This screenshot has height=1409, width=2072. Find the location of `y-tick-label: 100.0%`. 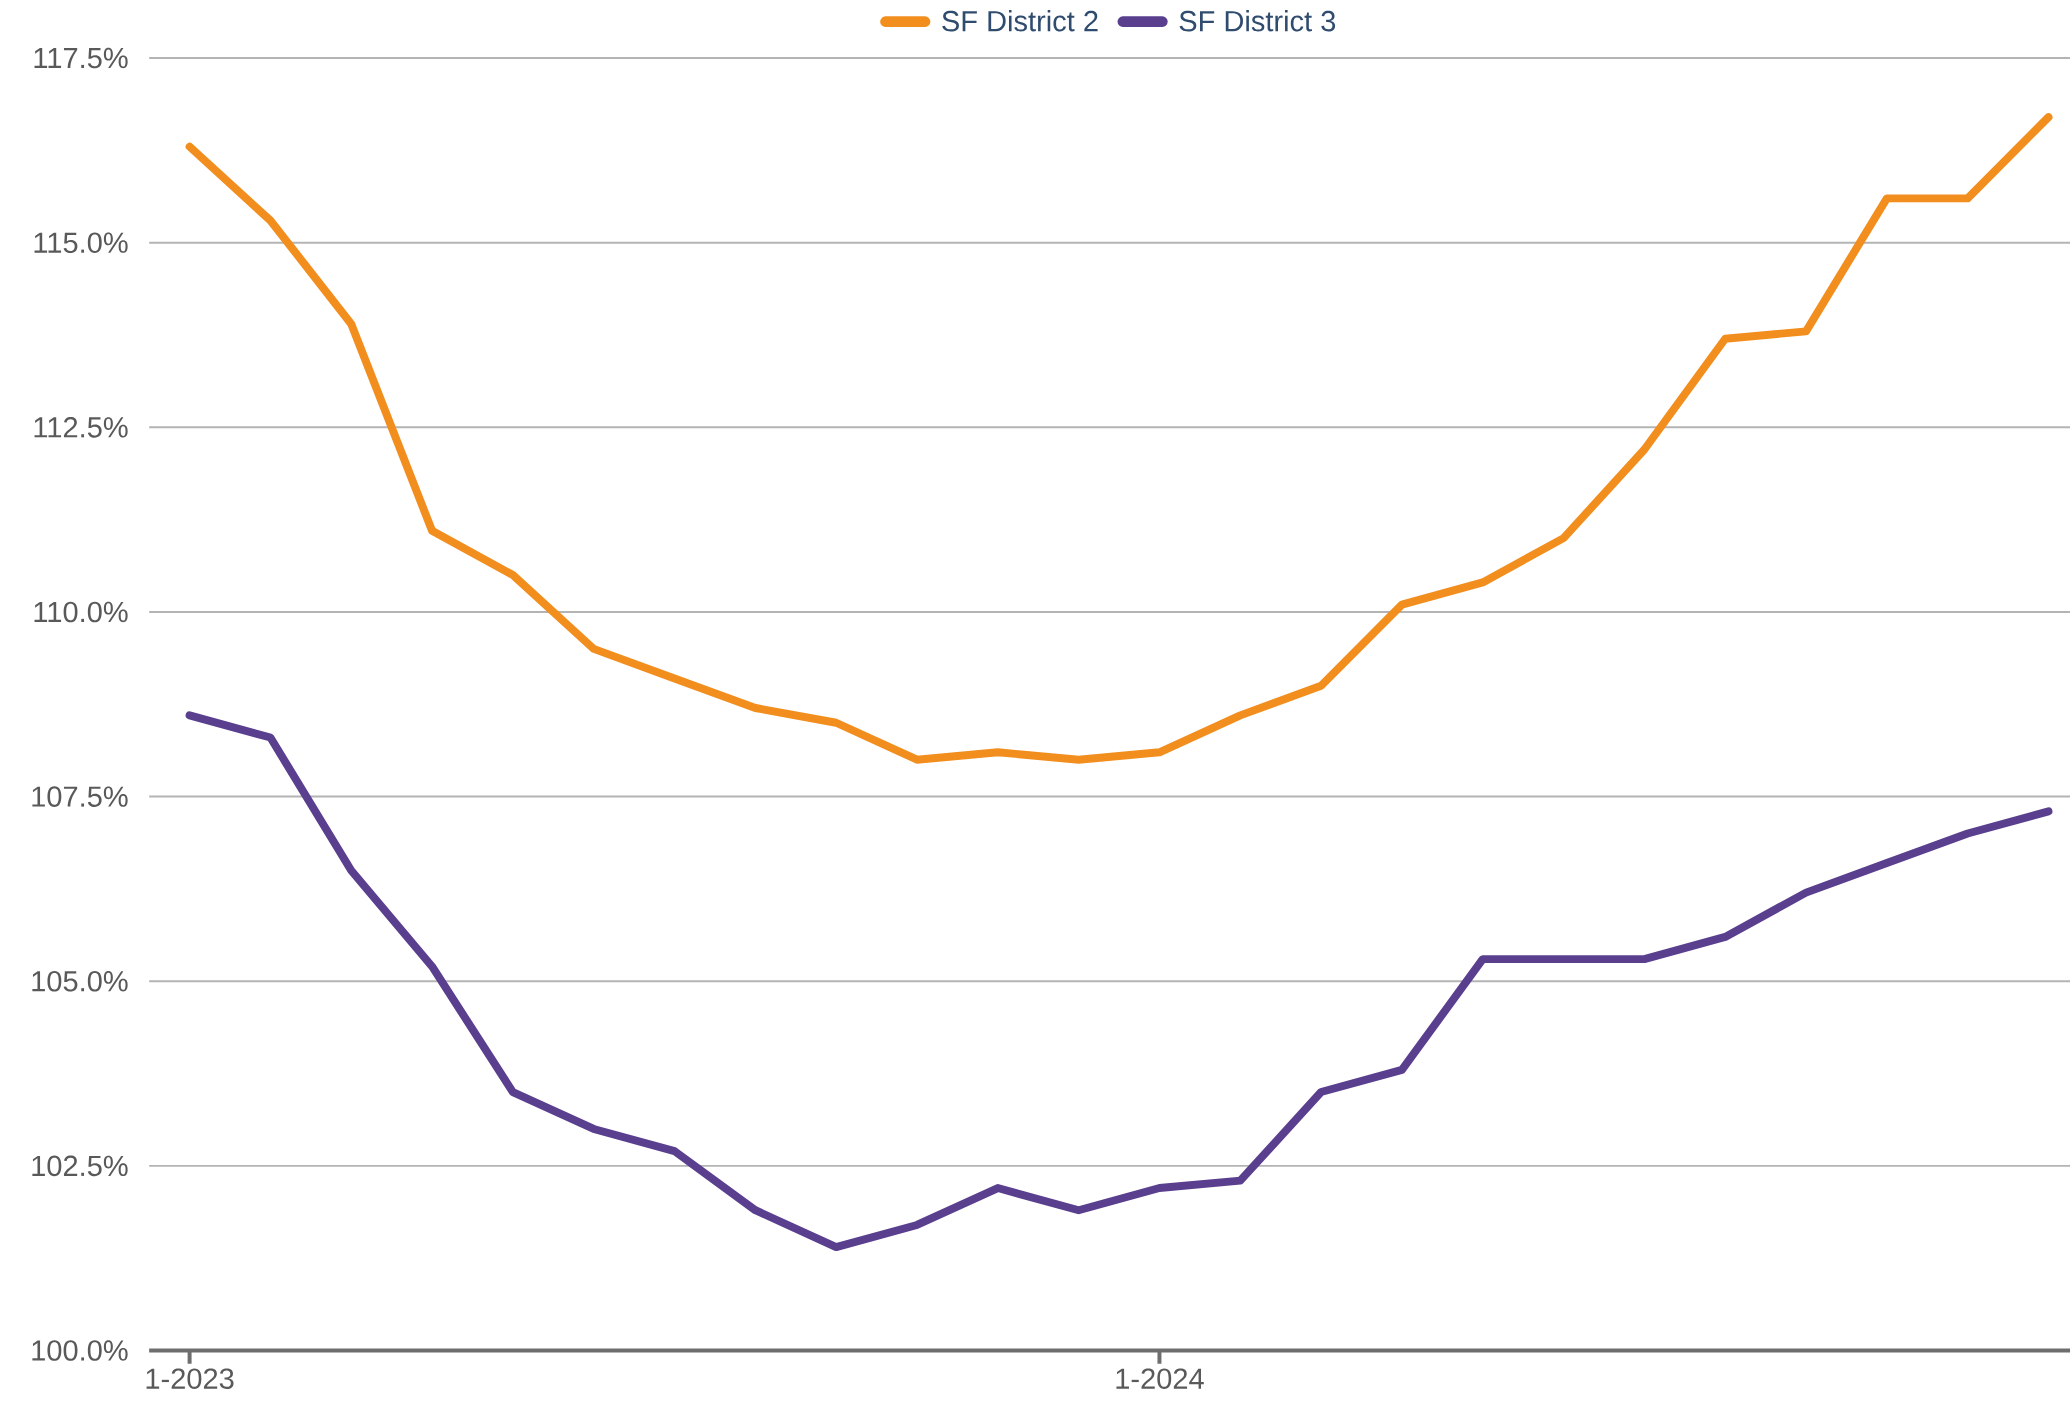

y-tick-label: 100.0% is located at coordinates (80, 1350).